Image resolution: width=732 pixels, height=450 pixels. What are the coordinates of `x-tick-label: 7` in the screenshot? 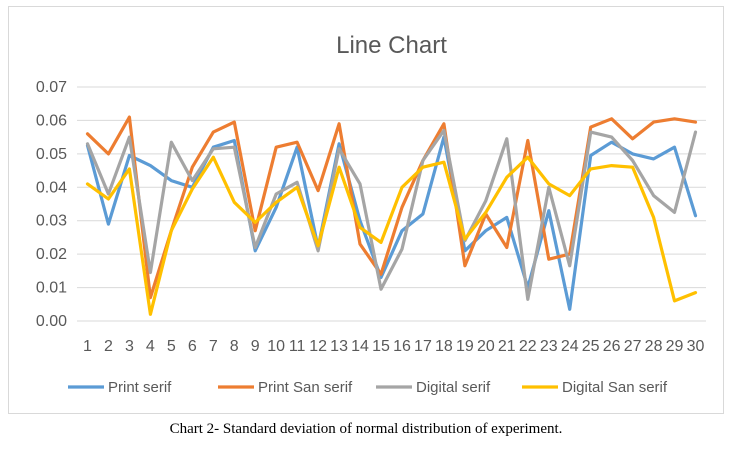 It's located at (213, 346).